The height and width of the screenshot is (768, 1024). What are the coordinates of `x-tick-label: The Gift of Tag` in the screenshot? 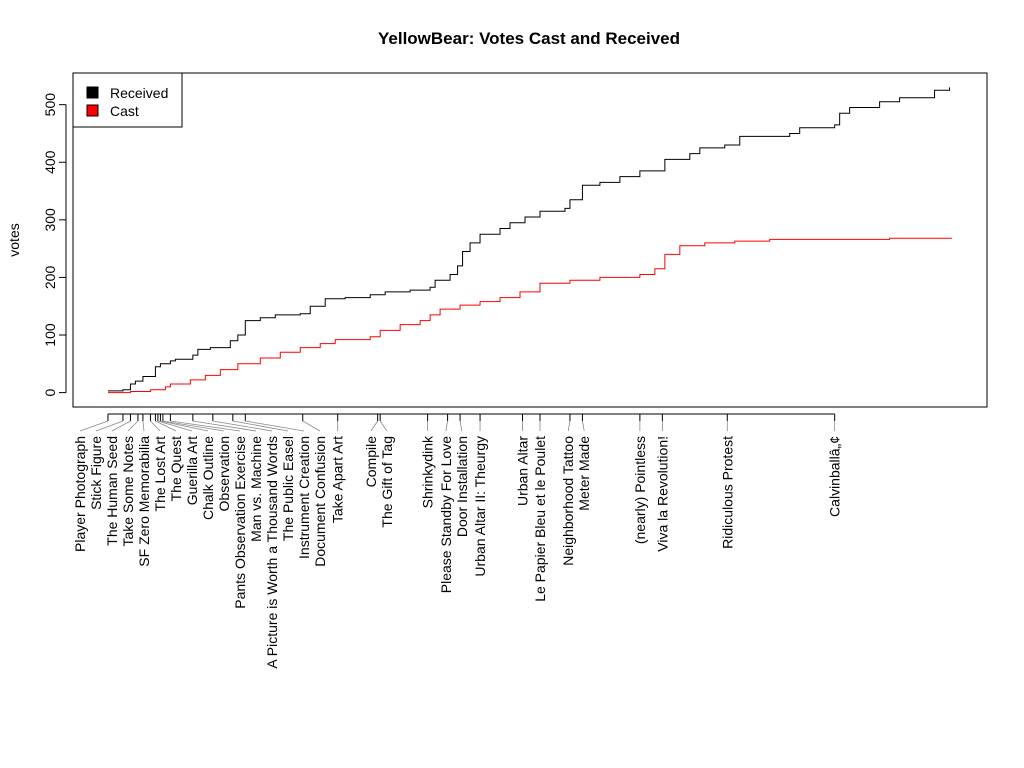 It's located at (387, 482).